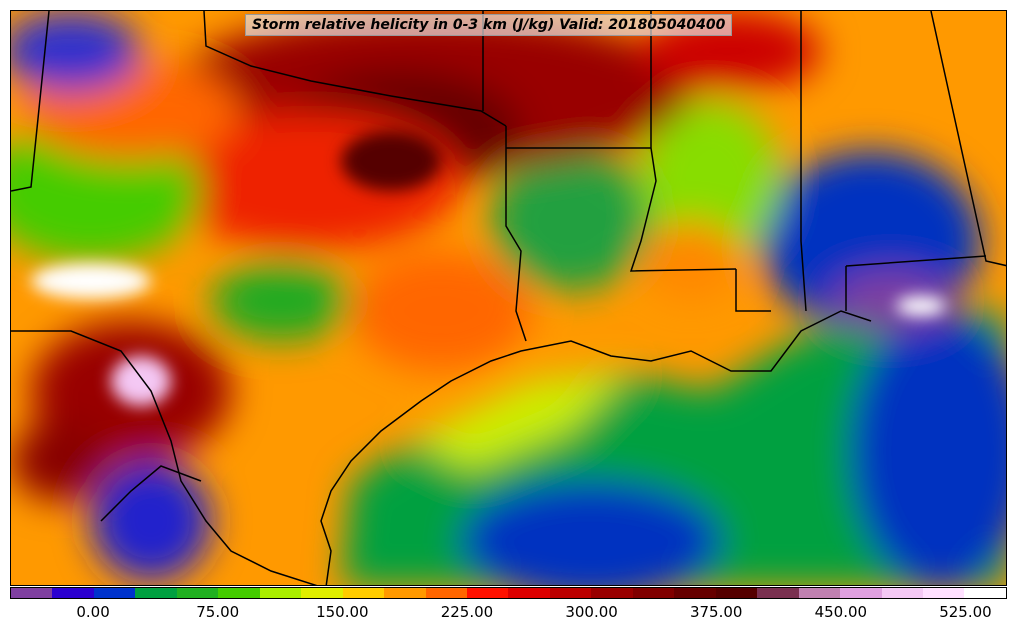  I want to click on colorbar-tick-label: 450.00, so click(841, 612).